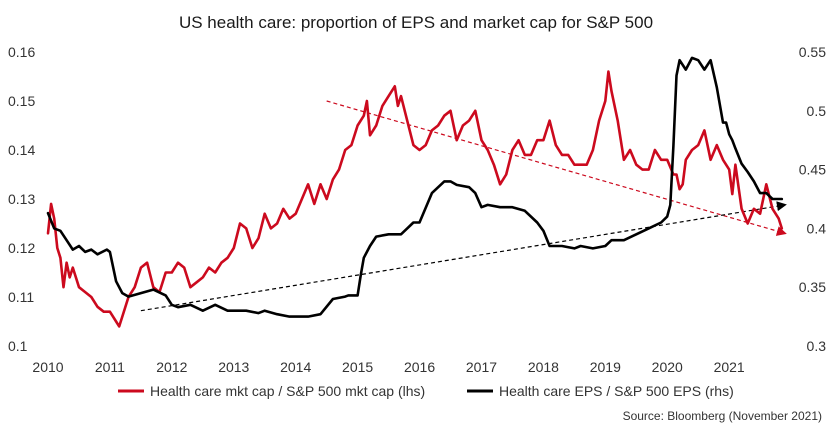 This screenshot has width=833, height=427. I want to click on x-tick-label: 2012, so click(171, 367).